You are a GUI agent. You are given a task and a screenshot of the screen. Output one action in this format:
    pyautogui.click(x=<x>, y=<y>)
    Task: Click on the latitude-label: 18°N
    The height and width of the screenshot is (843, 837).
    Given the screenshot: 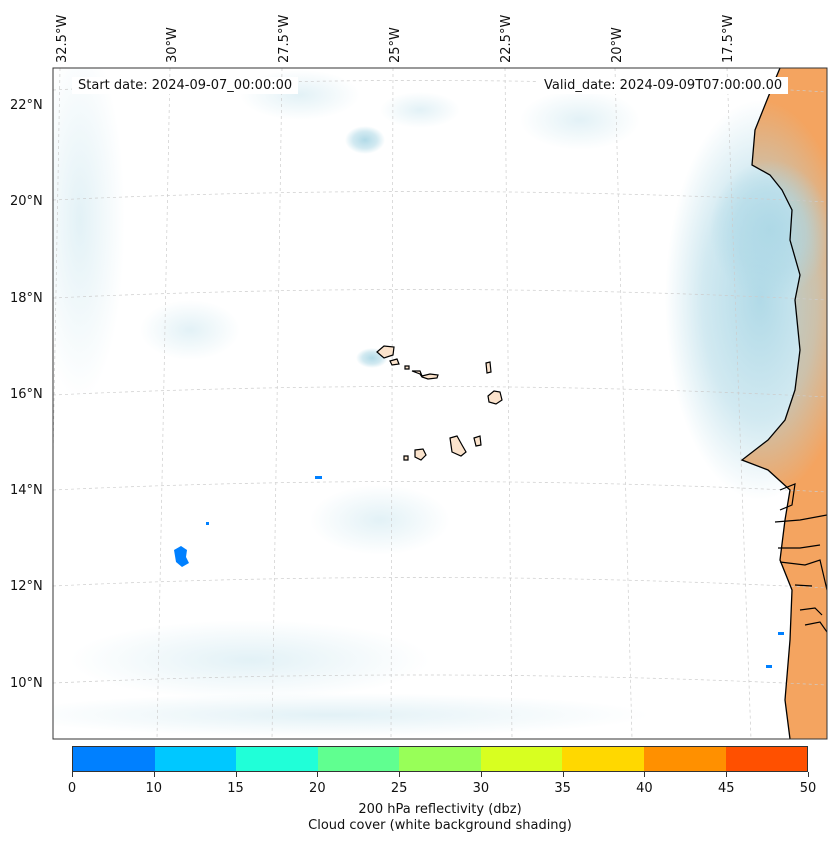 What is the action you would take?
    pyautogui.click(x=26, y=298)
    